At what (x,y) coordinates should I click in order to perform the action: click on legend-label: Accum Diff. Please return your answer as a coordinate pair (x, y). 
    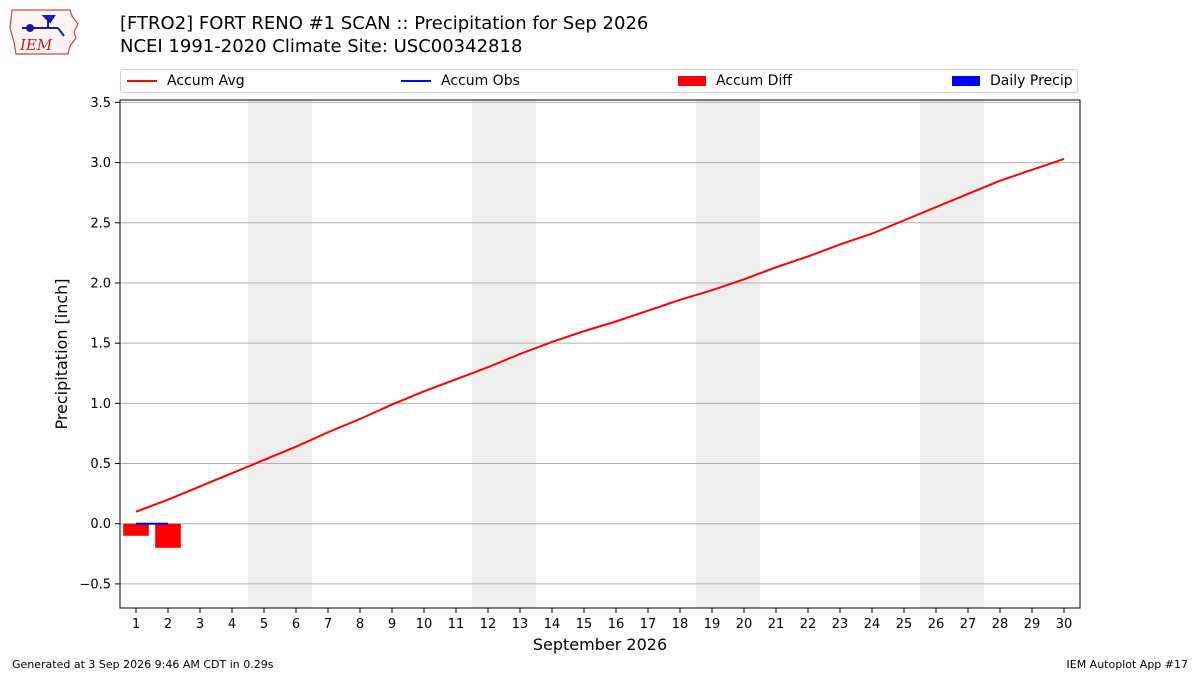
    Looking at the image, I should click on (754, 81).